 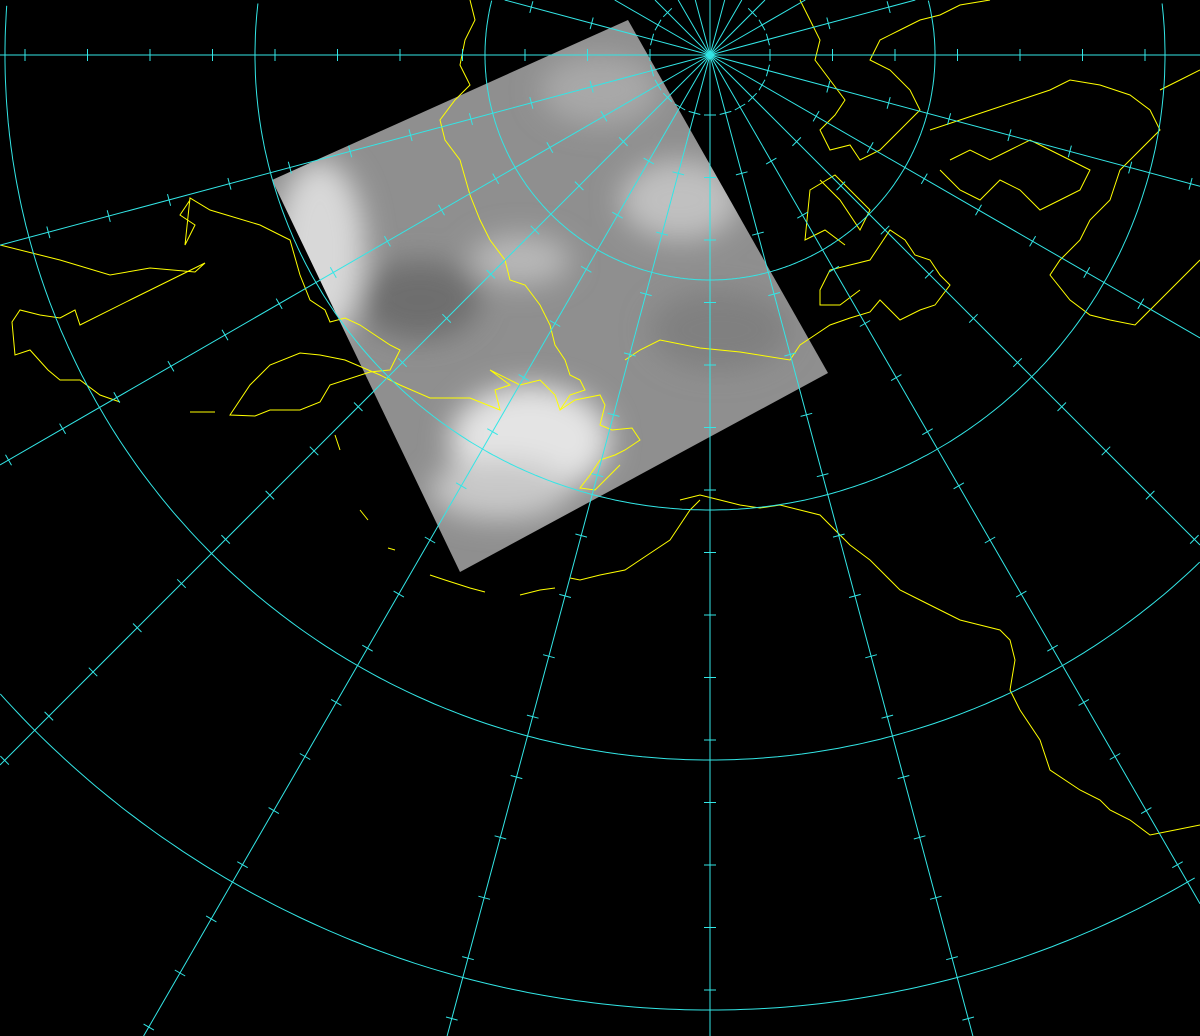 I want to click on coastline-greenland, so click(x=1064, y=202).